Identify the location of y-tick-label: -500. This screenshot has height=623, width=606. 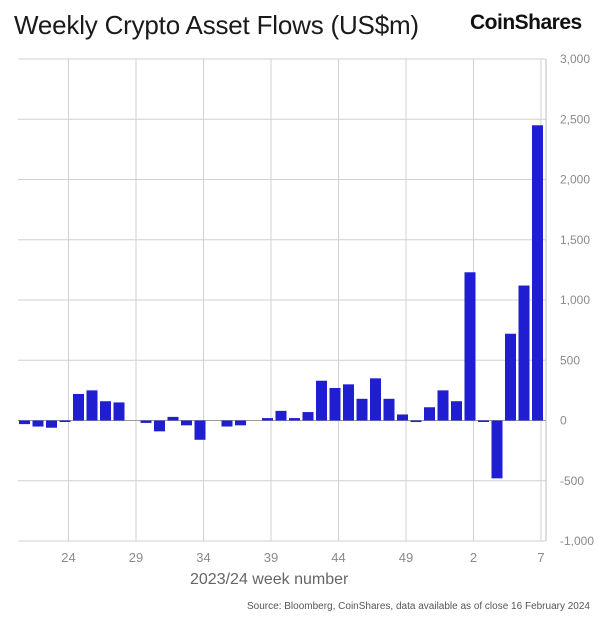
(572, 481).